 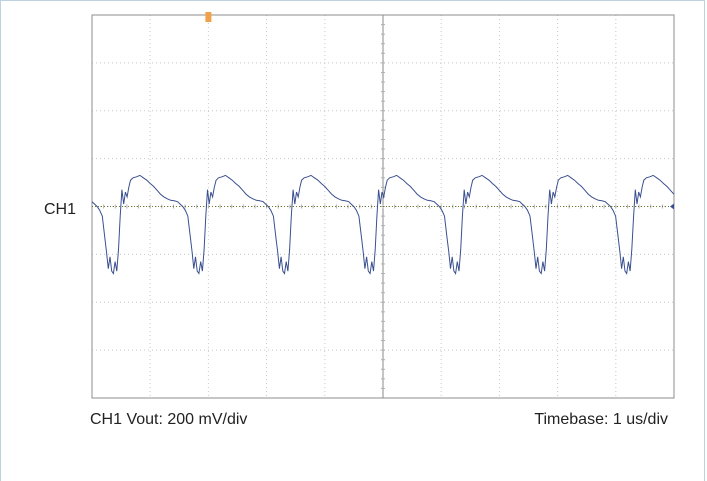 I want to click on footer-timebase: Timebase: 1 us/div, so click(x=601, y=419).